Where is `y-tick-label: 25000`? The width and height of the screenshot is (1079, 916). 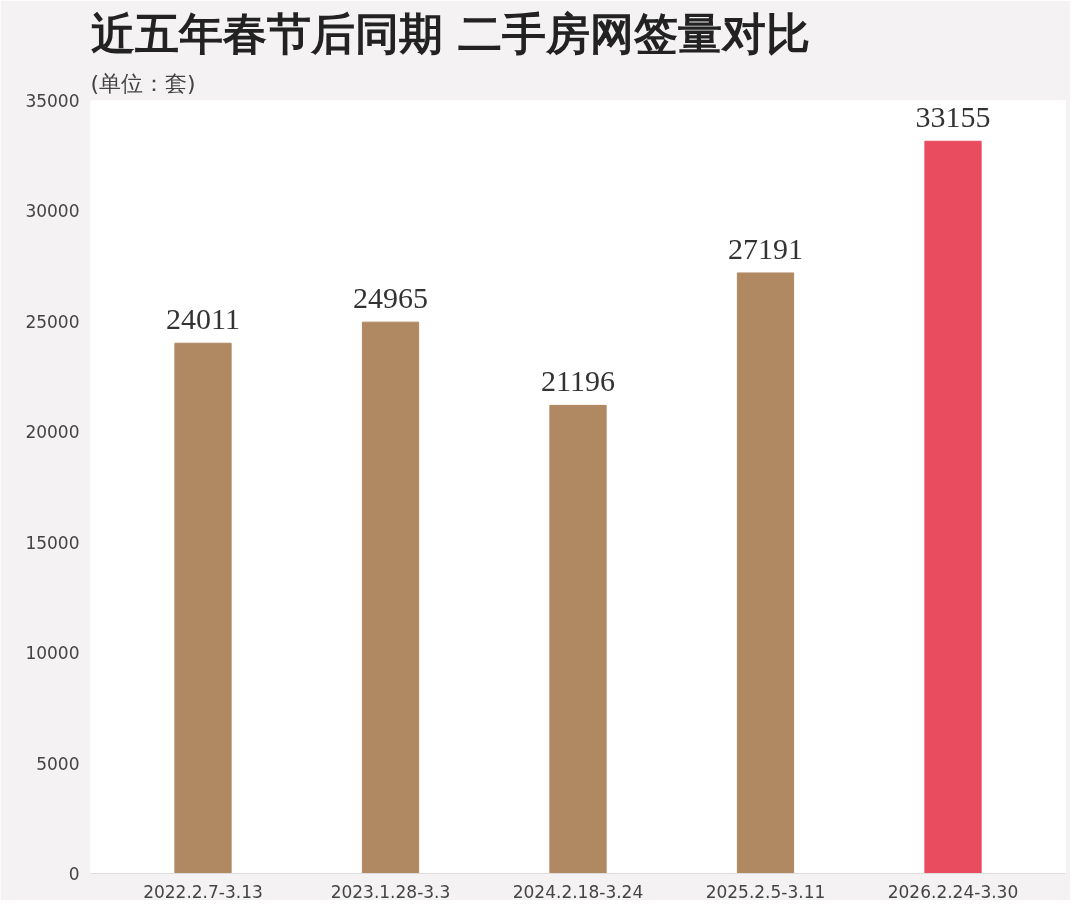 y-tick-label: 25000 is located at coordinates (52, 321).